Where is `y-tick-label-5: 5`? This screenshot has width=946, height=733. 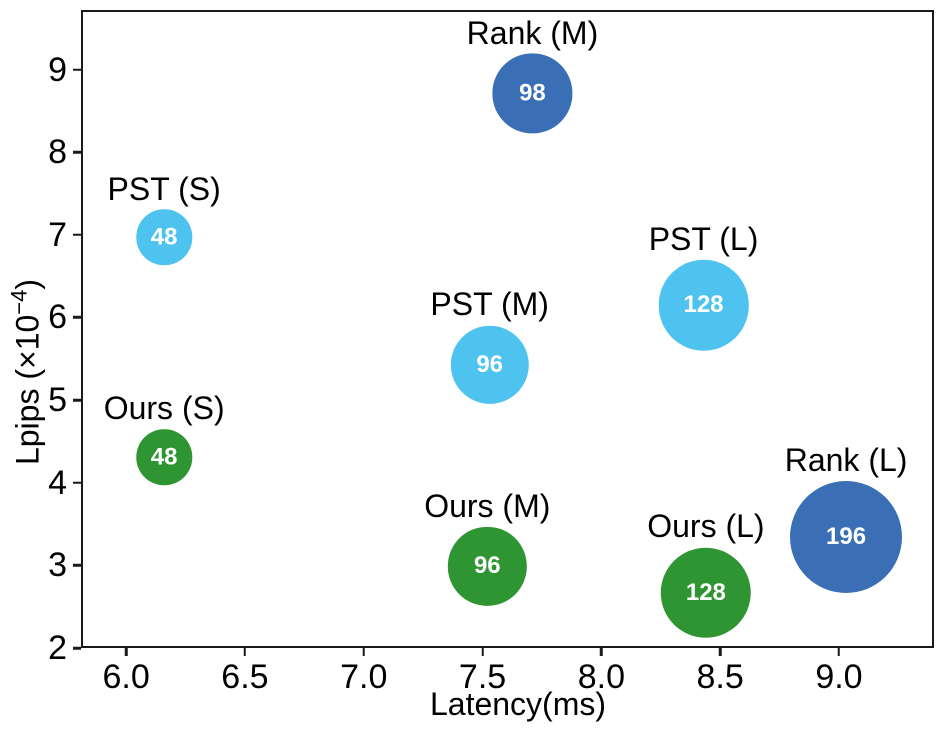
y-tick-label-5: 5 is located at coordinates (57, 400).